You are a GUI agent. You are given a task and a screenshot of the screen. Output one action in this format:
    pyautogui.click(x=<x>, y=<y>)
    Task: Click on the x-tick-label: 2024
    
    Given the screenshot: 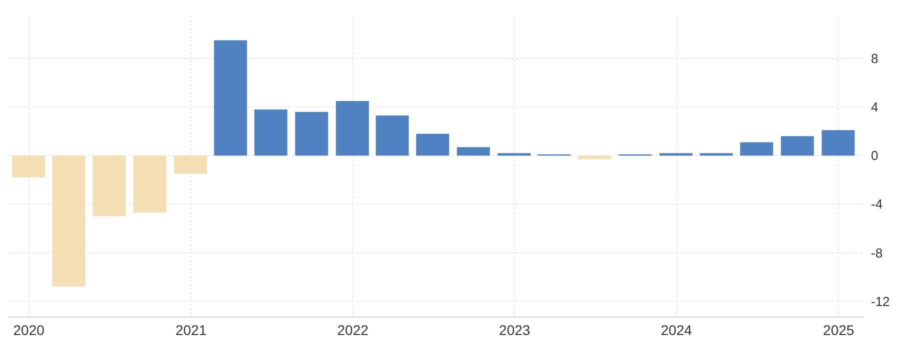 What is the action you would take?
    pyautogui.click(x=676, y=330)
    